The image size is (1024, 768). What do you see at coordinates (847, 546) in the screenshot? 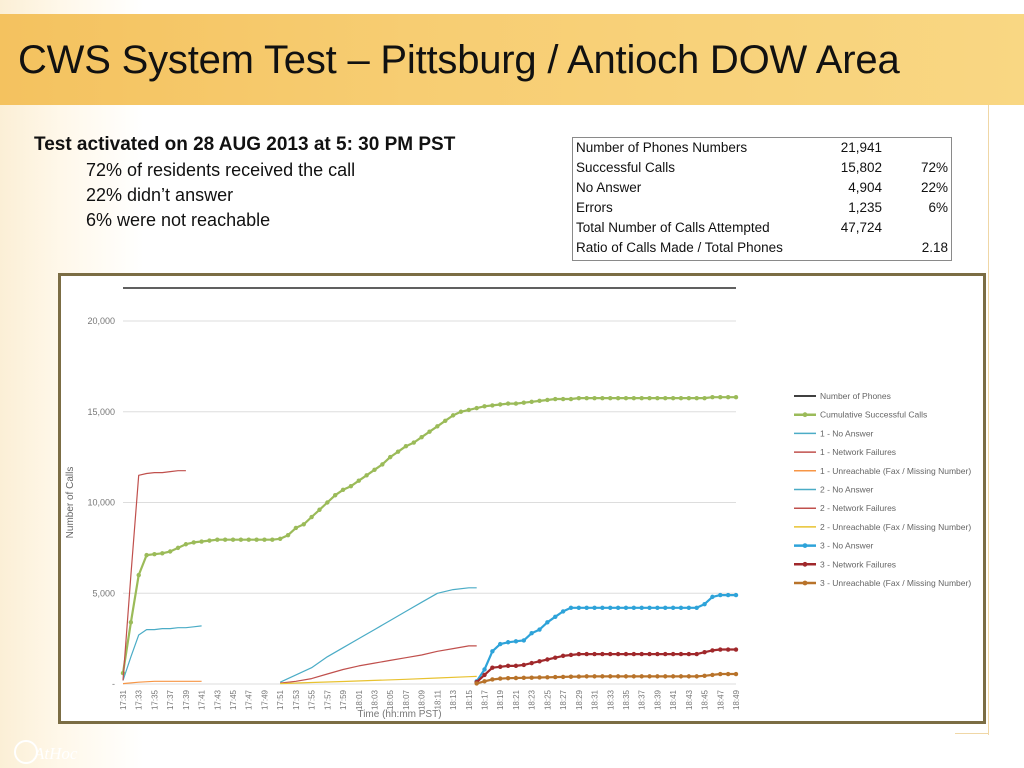
I see `legend-label: 3 - No Answer` at bounding box center [847, 546].